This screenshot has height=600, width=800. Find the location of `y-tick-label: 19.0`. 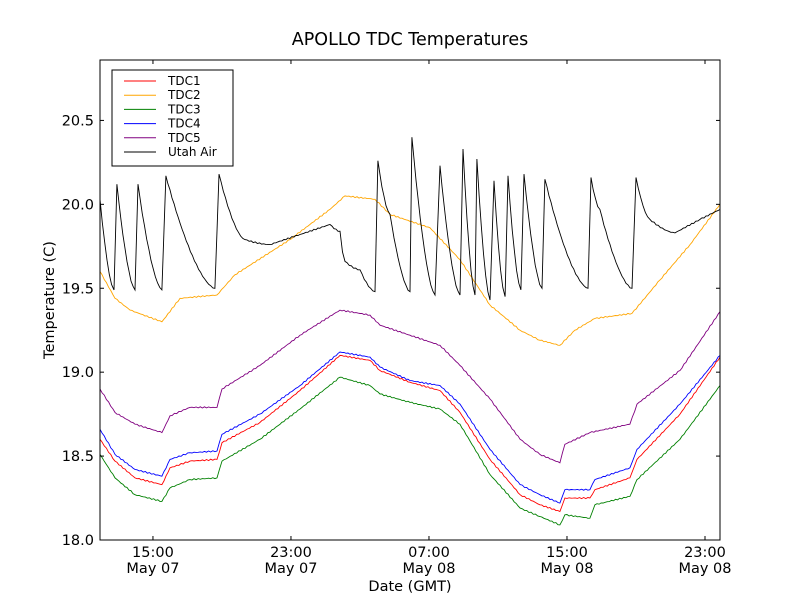

y-tick-label: 19.0 is located at coordinates (78, 373).